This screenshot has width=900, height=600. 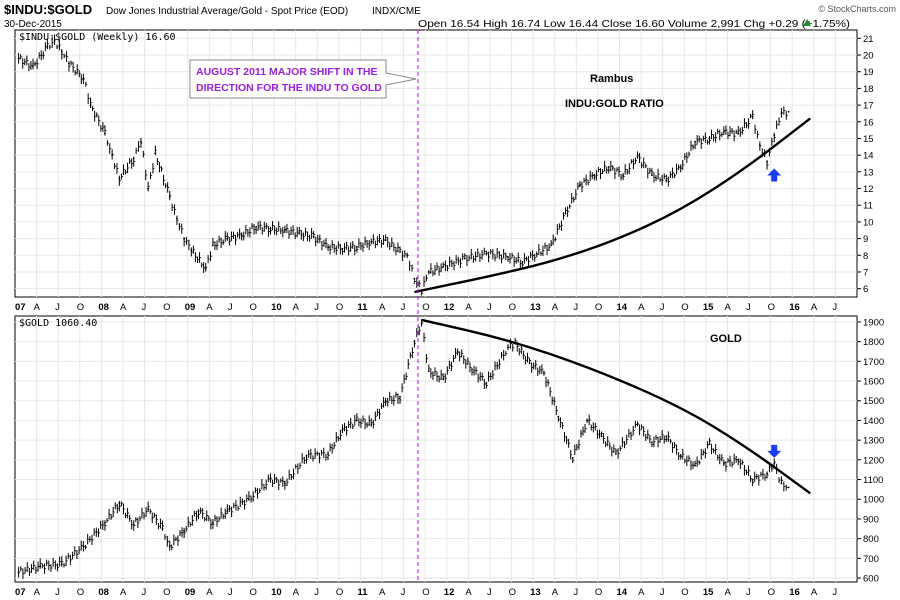 I want to click on ratio-trendline, so click(x=612, y=205).